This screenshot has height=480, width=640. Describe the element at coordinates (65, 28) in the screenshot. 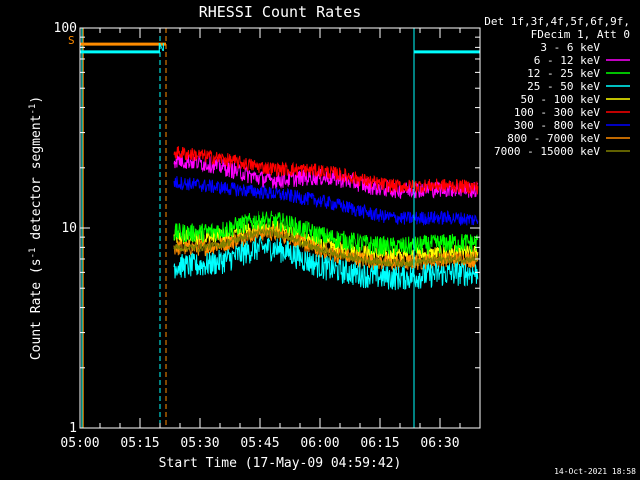

I see `y-tick-label: 100` at that location.